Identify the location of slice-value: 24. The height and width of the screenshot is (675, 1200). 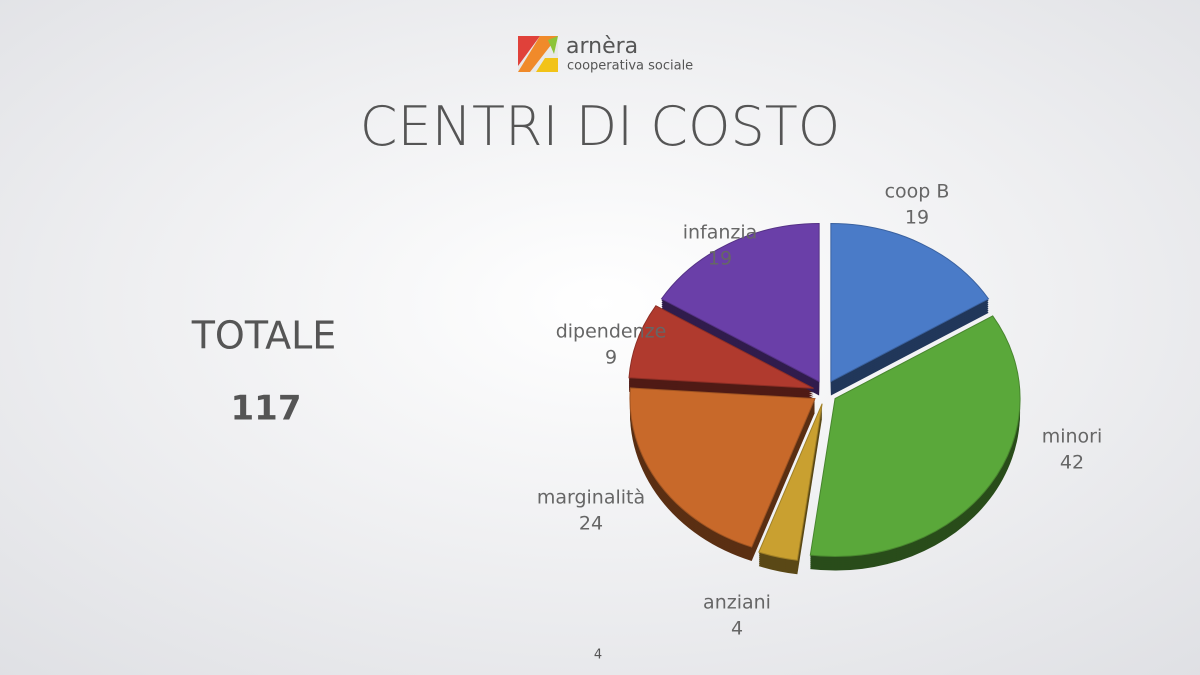
(591, 524).